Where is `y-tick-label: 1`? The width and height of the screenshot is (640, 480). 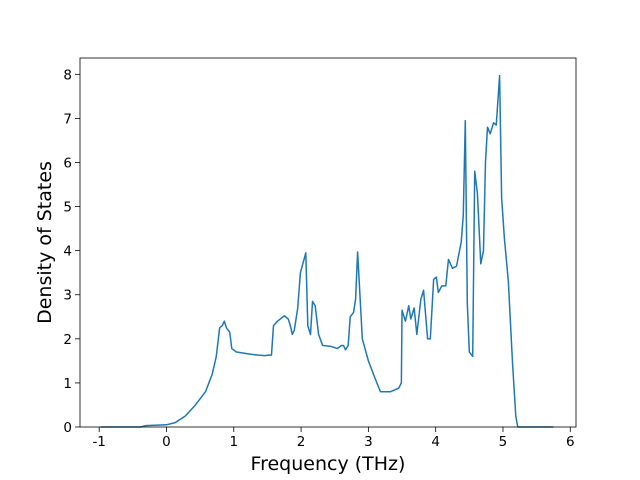 y-tick-label: 1 is located at coordinates (67, 384).